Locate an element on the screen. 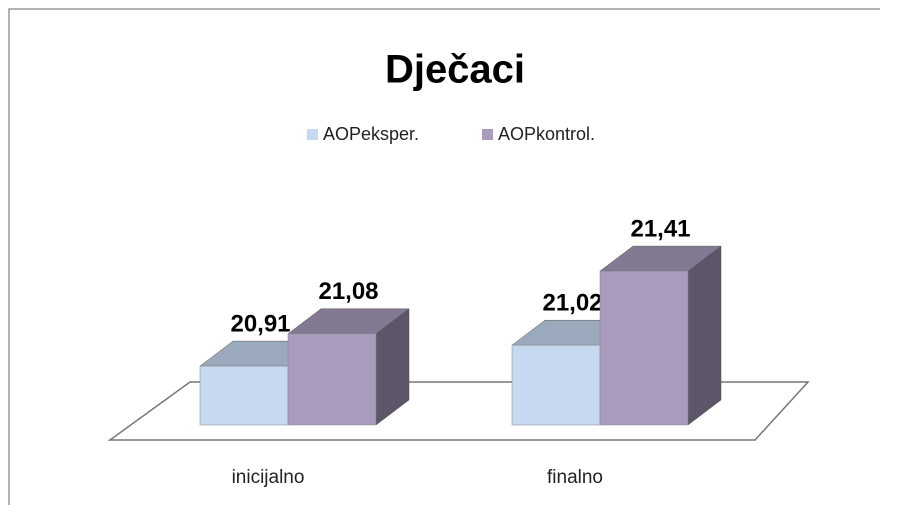  data-label: 21,41 is located at coordinates (660, 228).